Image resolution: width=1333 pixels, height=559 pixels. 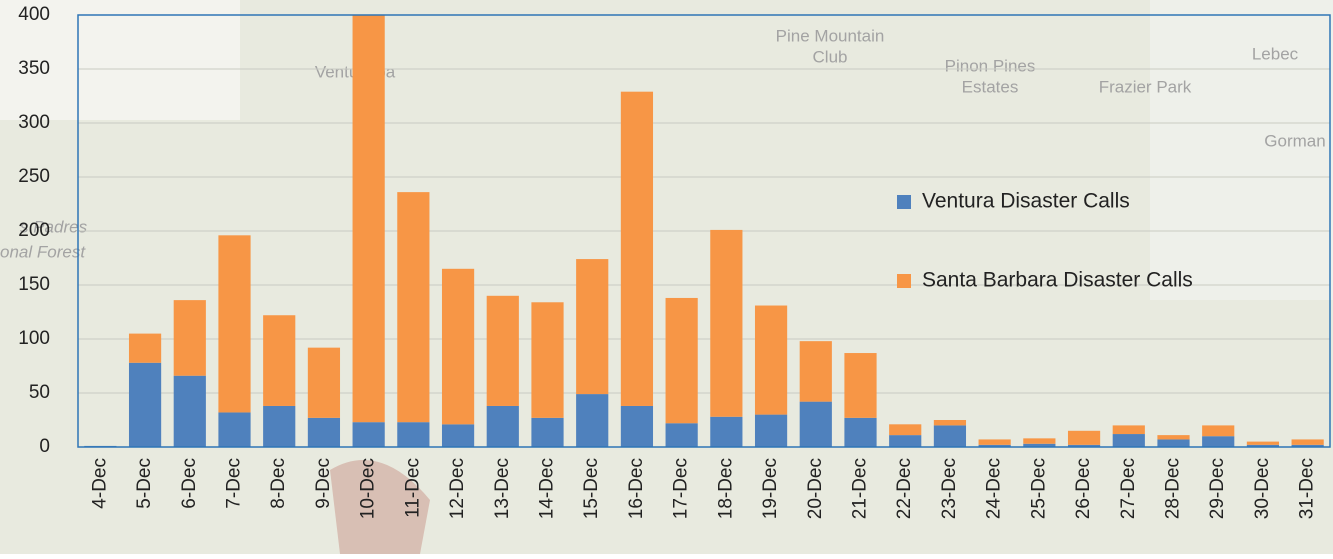 What do you see at coordinates (457, 488) in the screenshot?
I see `x-tick-label: 12-Dec` at bounding box center [457, 488].